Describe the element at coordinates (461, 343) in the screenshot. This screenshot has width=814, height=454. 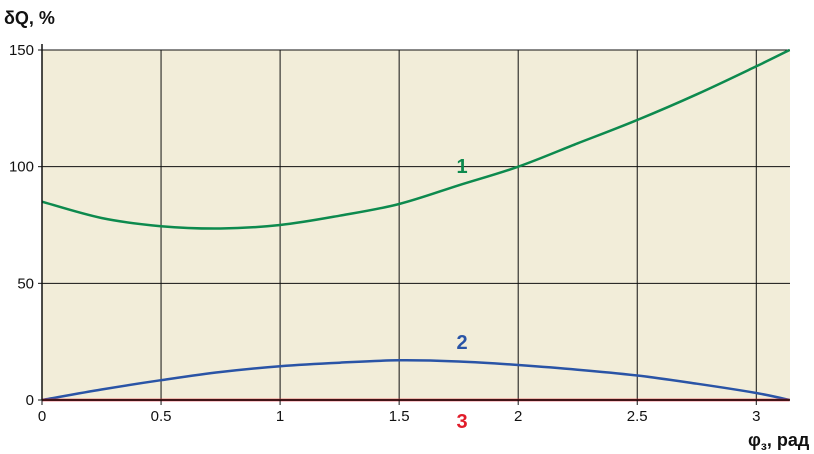
I see `curve-label-2: 2` at that location.